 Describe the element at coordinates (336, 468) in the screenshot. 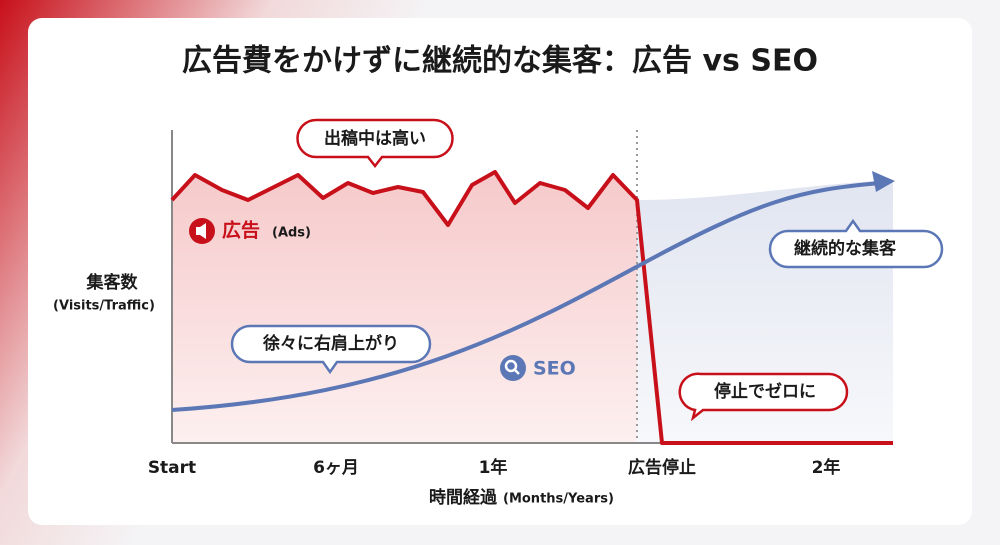

I see `x-label: 6ヶ月` at that location.